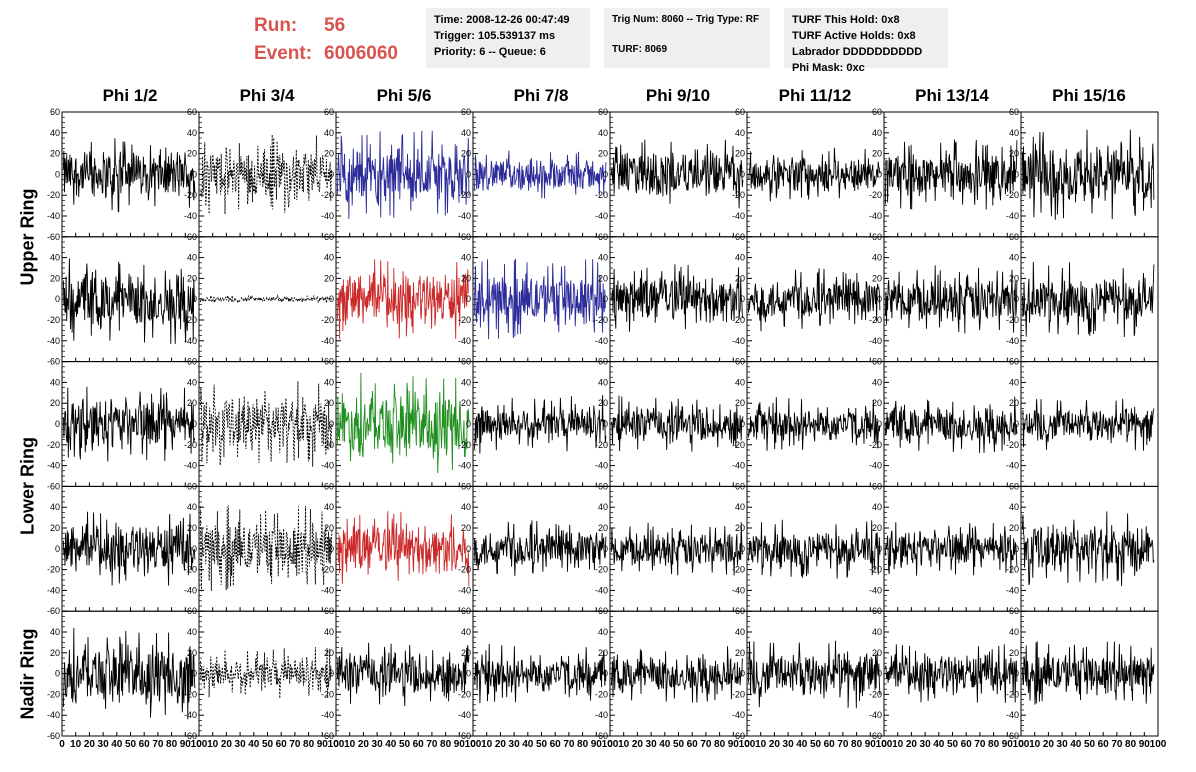  I want to click on x-tick-label: 80, so click(309, 744).